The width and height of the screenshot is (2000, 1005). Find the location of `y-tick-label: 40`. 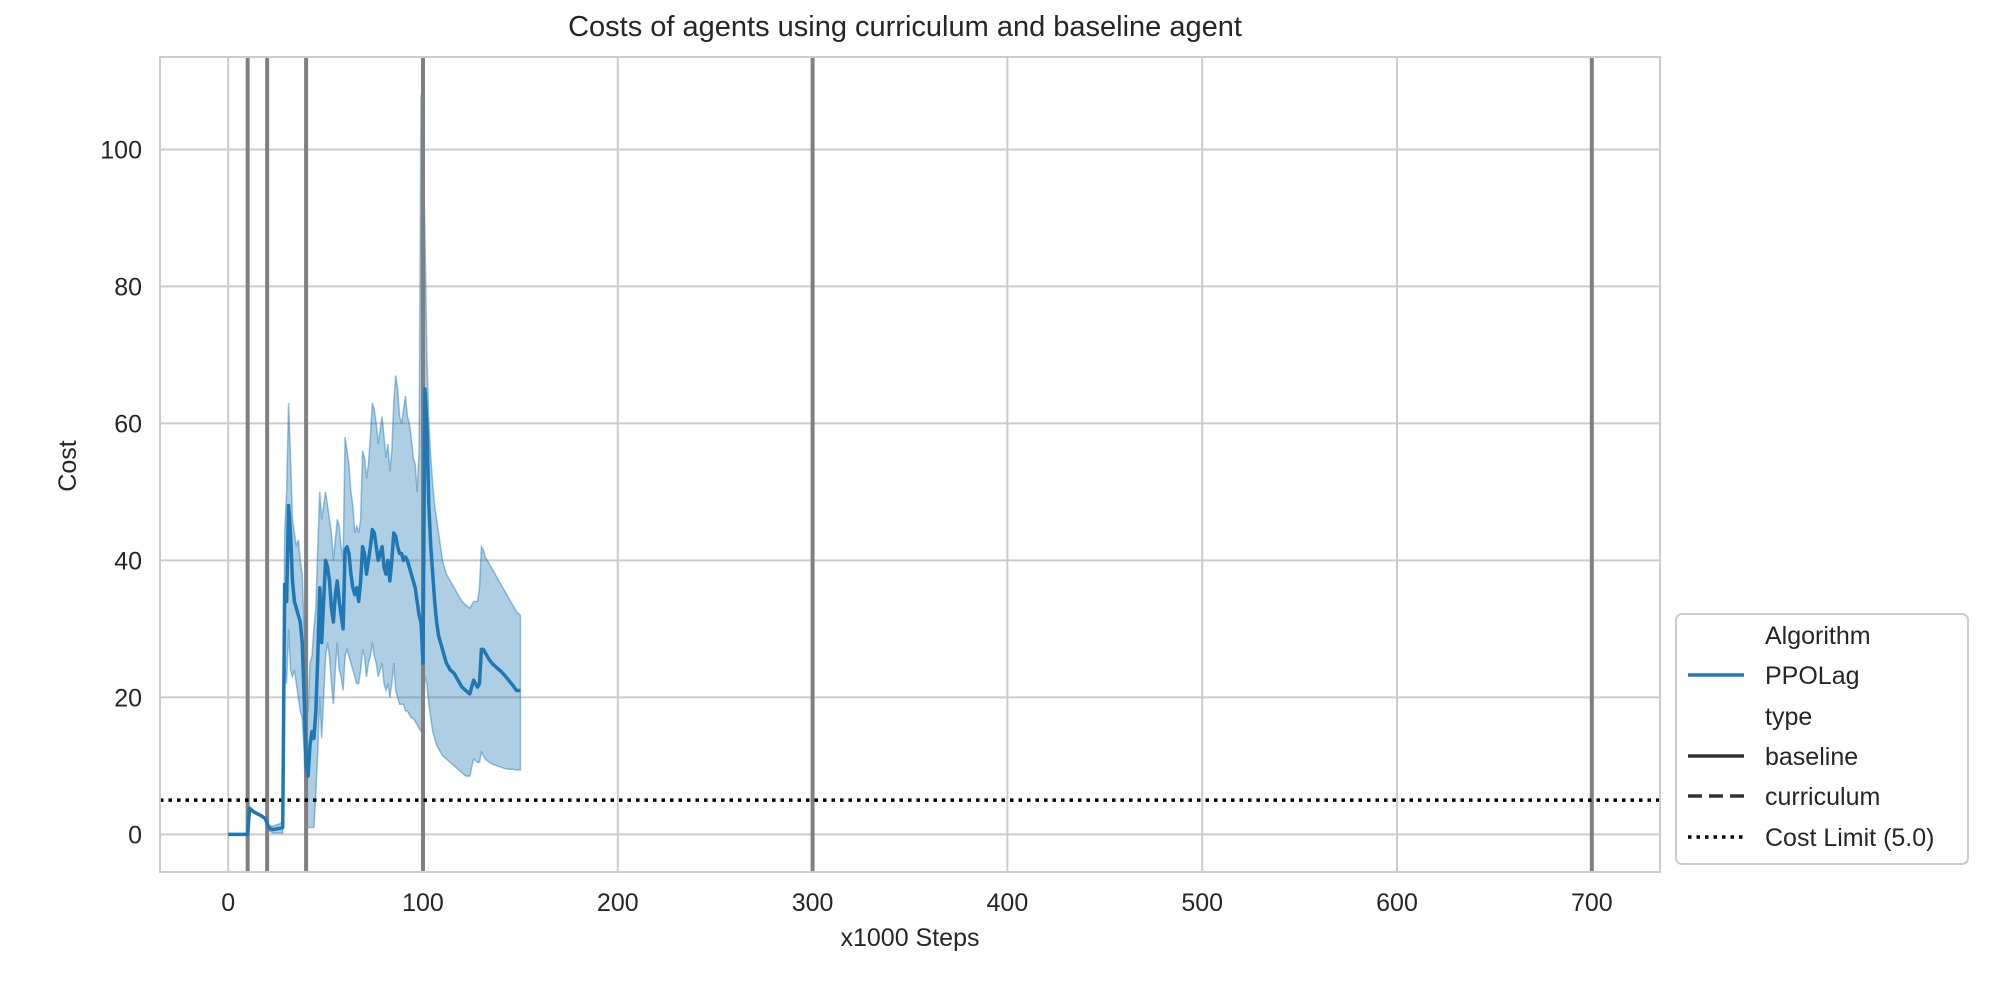

y-tick-label: 40 is located at coordinates (128, 561).